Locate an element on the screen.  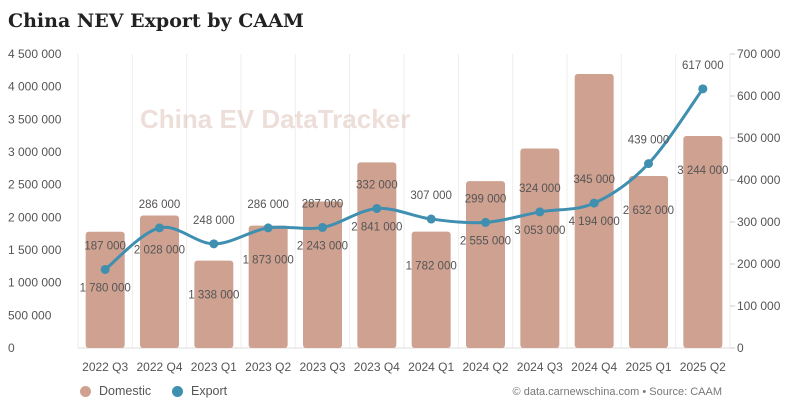
right-tick-label: 300 000 is located at coordinates (759, 222).